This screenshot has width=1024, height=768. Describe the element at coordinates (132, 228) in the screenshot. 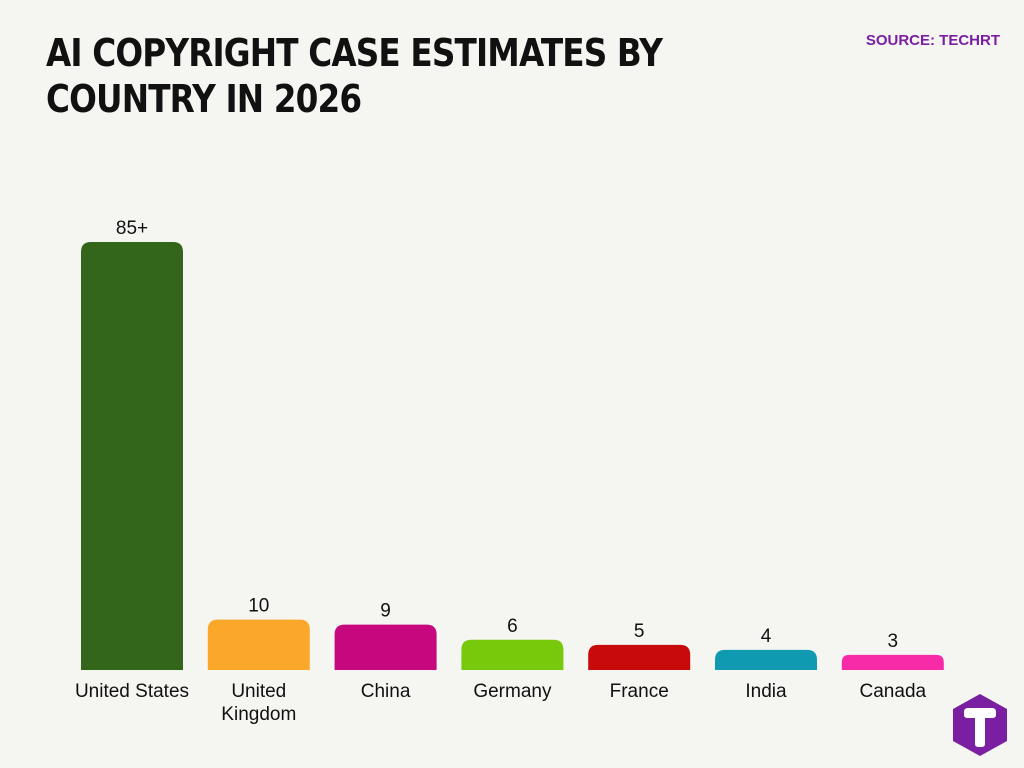

I see `value-label-united-states: 85+` at that location.